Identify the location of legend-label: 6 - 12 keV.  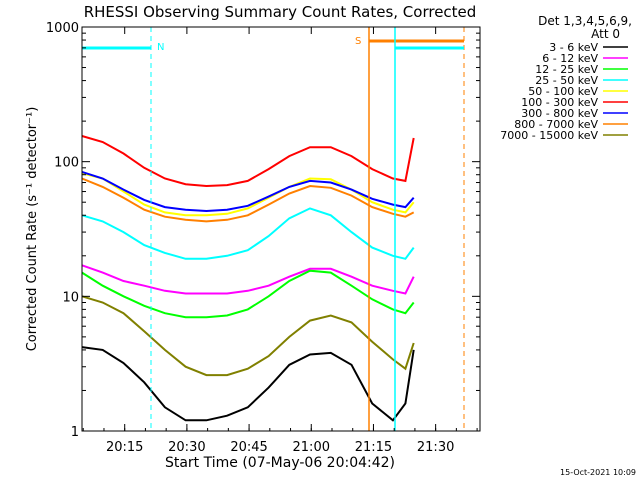
(570, 58).